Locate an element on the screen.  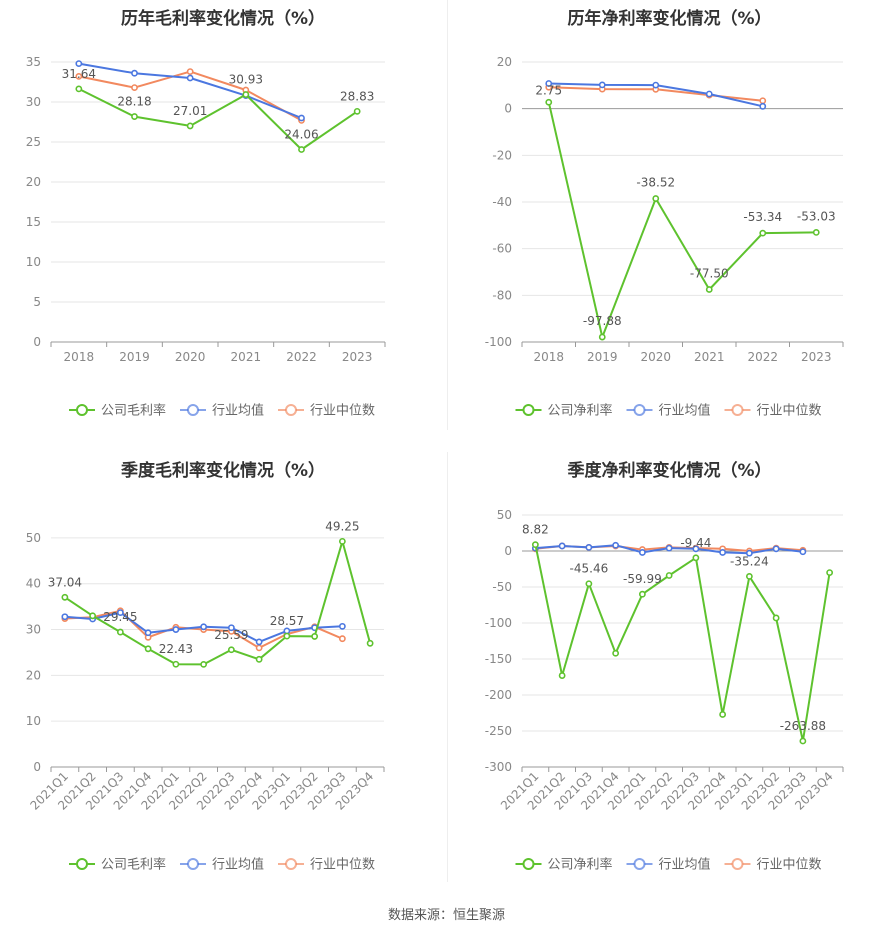
data-label: 22.43 is located at coordinates (176, 649).